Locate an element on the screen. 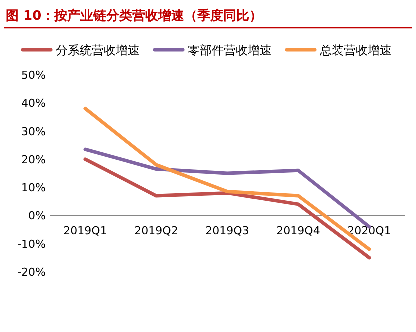 Image resolution: width=416 pixels, height=332 pixels. x-tick-label: 2019Q2 is located at coordinates (156, 231).